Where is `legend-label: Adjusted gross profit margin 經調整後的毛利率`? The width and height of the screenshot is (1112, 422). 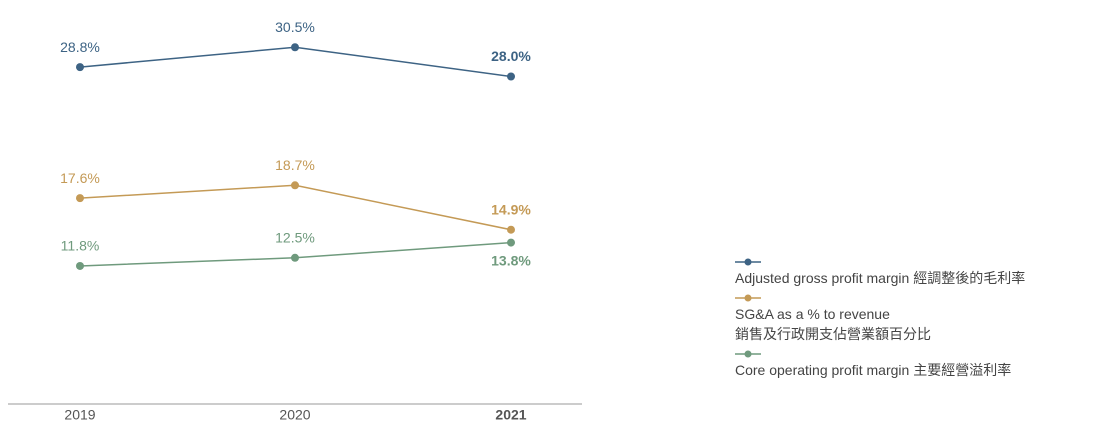
legend-label: Adjusted gross profit margin 經調整後的毛利率 is located at coordinates (880, 278).